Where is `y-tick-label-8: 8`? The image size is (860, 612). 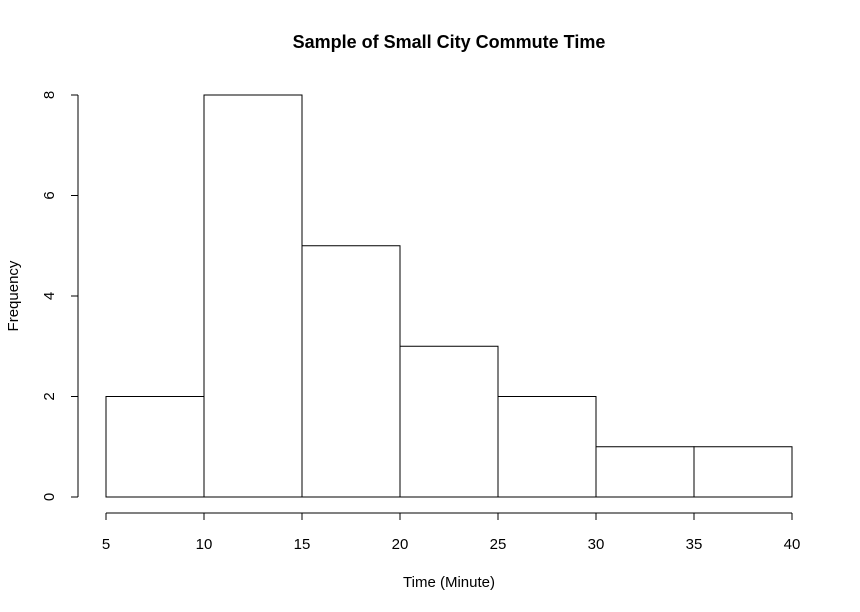
y-tick-label-8: 8 is located at coordinates (49, 95).